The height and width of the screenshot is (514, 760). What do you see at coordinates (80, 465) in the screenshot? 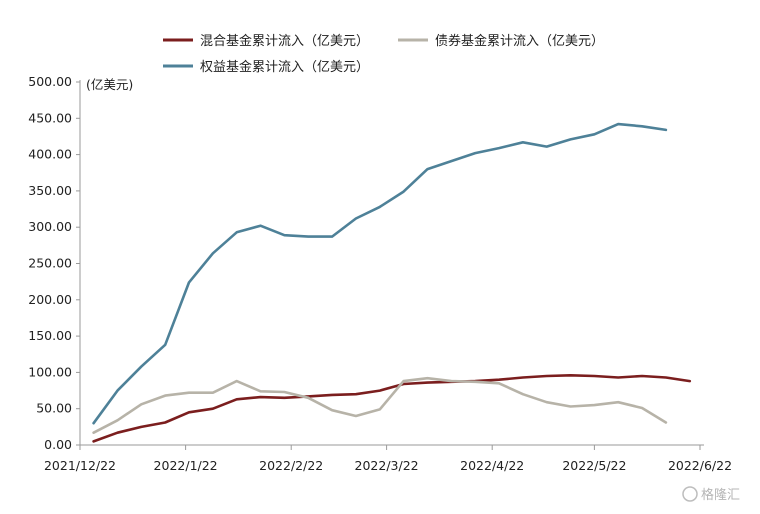
I see `x-tick-label: 2021/12/22` at bounding box center [80, 465].